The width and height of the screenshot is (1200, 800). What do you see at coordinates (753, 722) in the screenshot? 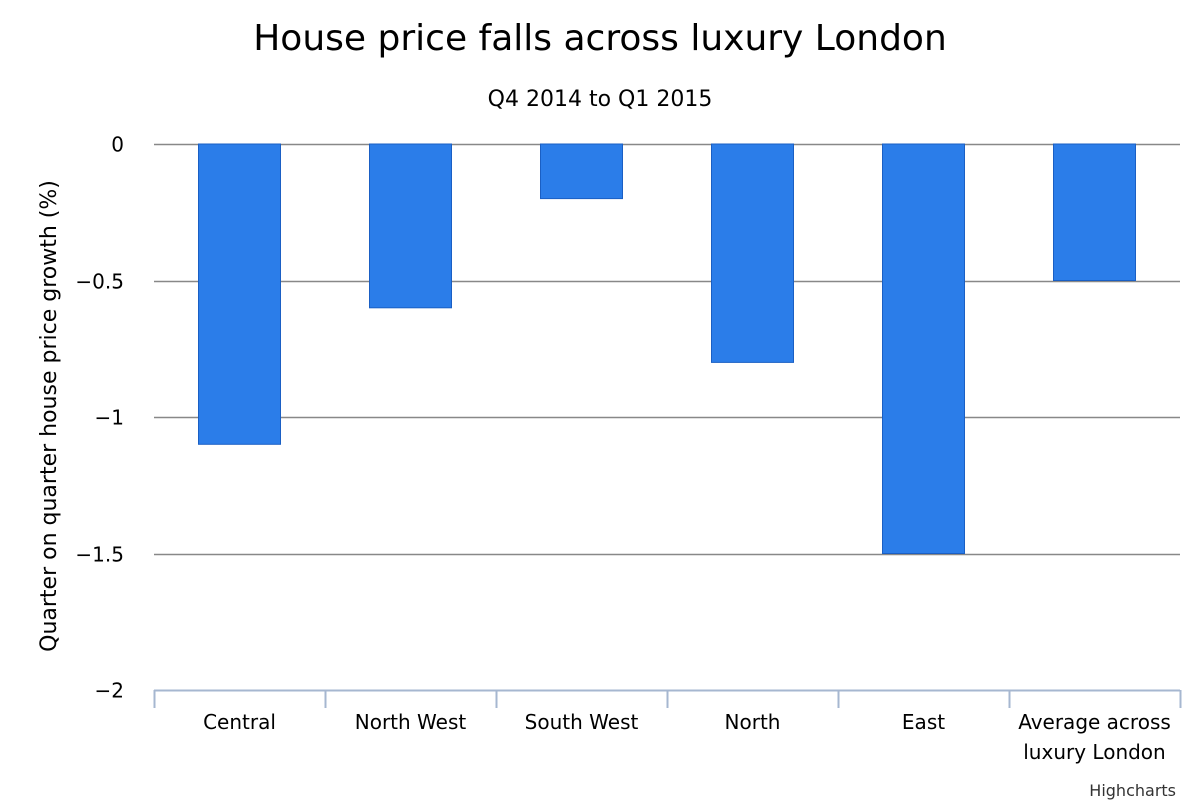
I see `x-tick-label: North` at bounding box center [753, 722].